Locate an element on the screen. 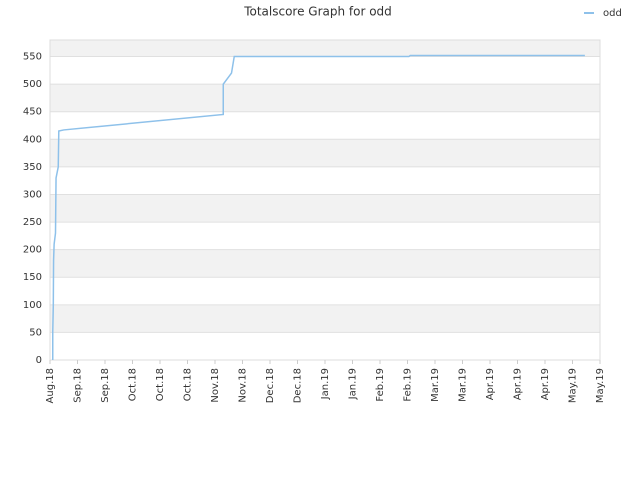 This screenshot has width=640, height=480. y-tick-label: 500 is located at coordinates (32, 84).